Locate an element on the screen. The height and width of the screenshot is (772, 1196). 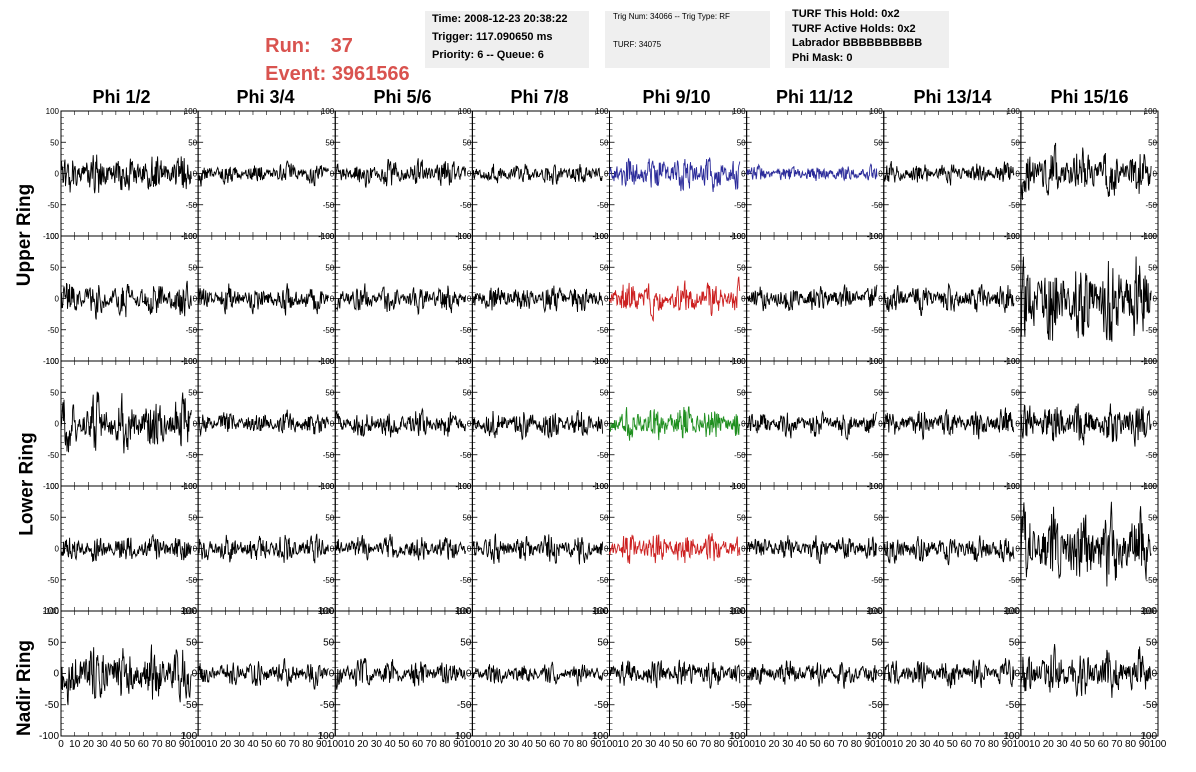
turf-active-holds-text: TURF Active Holds: 0x2 is located at coordinates (854, 29).